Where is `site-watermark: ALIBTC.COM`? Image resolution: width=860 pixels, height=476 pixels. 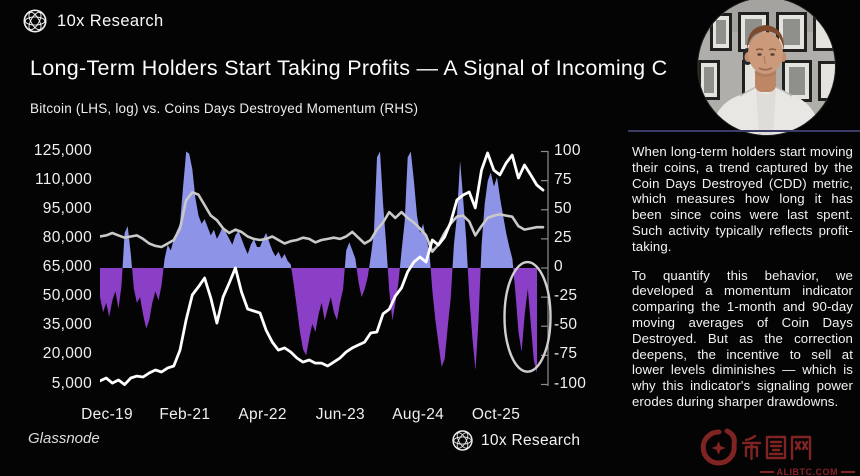
site-watermark: ALIBTC.COM is located at coordinates (777, 450).